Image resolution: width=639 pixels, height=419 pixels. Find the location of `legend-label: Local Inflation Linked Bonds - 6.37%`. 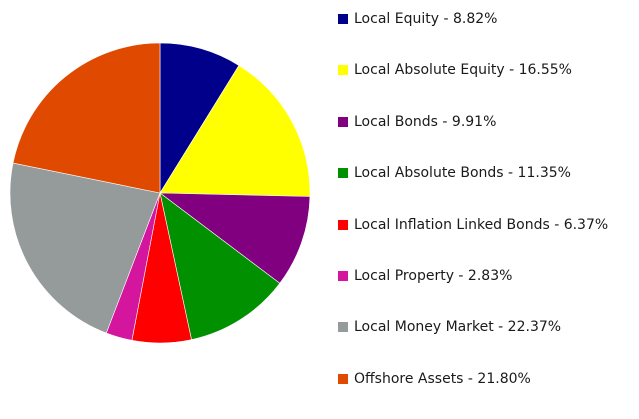

legend-label: Local Inflation Linked Bonds - 6.37% is located at coordinates (481, 224).